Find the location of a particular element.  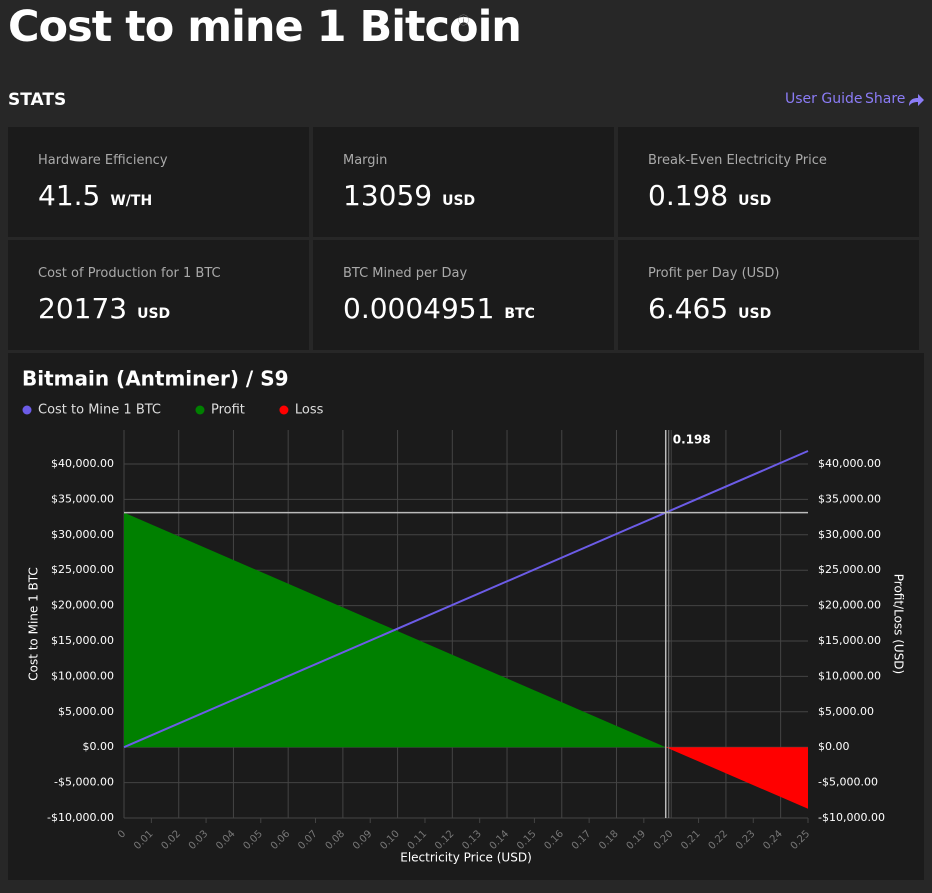

stat-value: 6.465 USD is located at coordinates (710, 308).